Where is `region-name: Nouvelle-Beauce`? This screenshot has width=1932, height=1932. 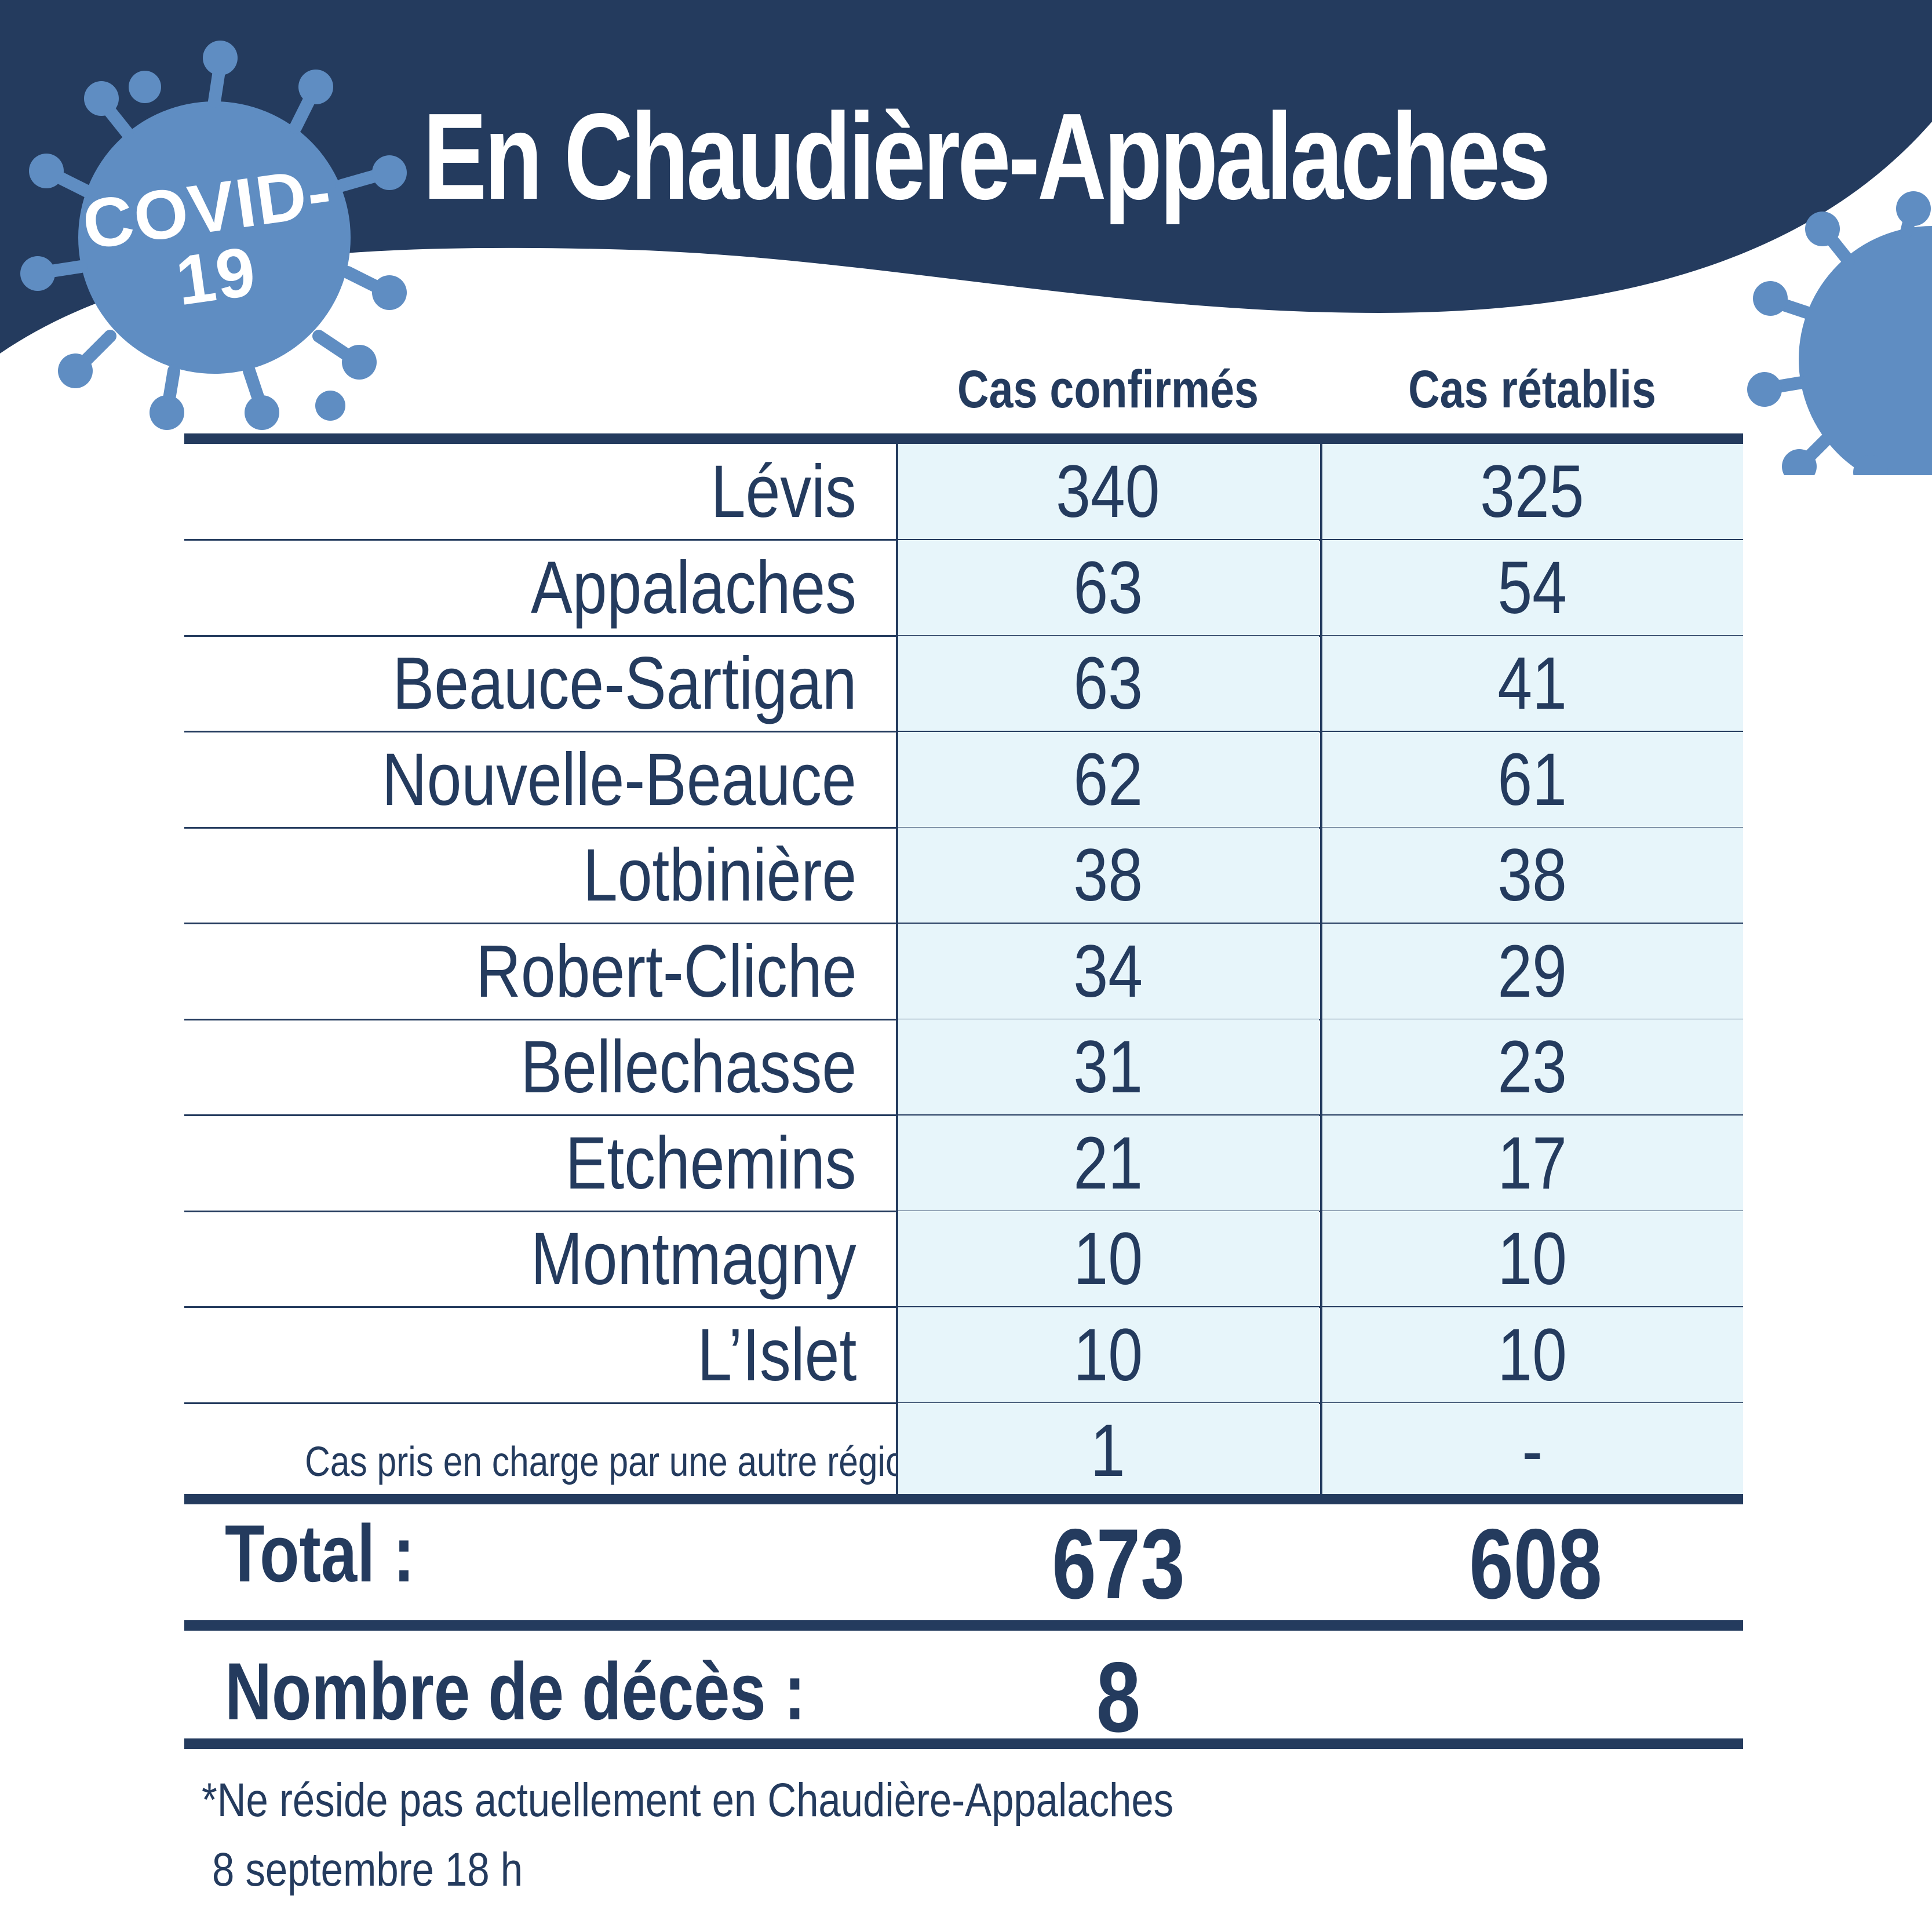 region-name: Nouvelle-Beauce is located at coordinates (520, 780).